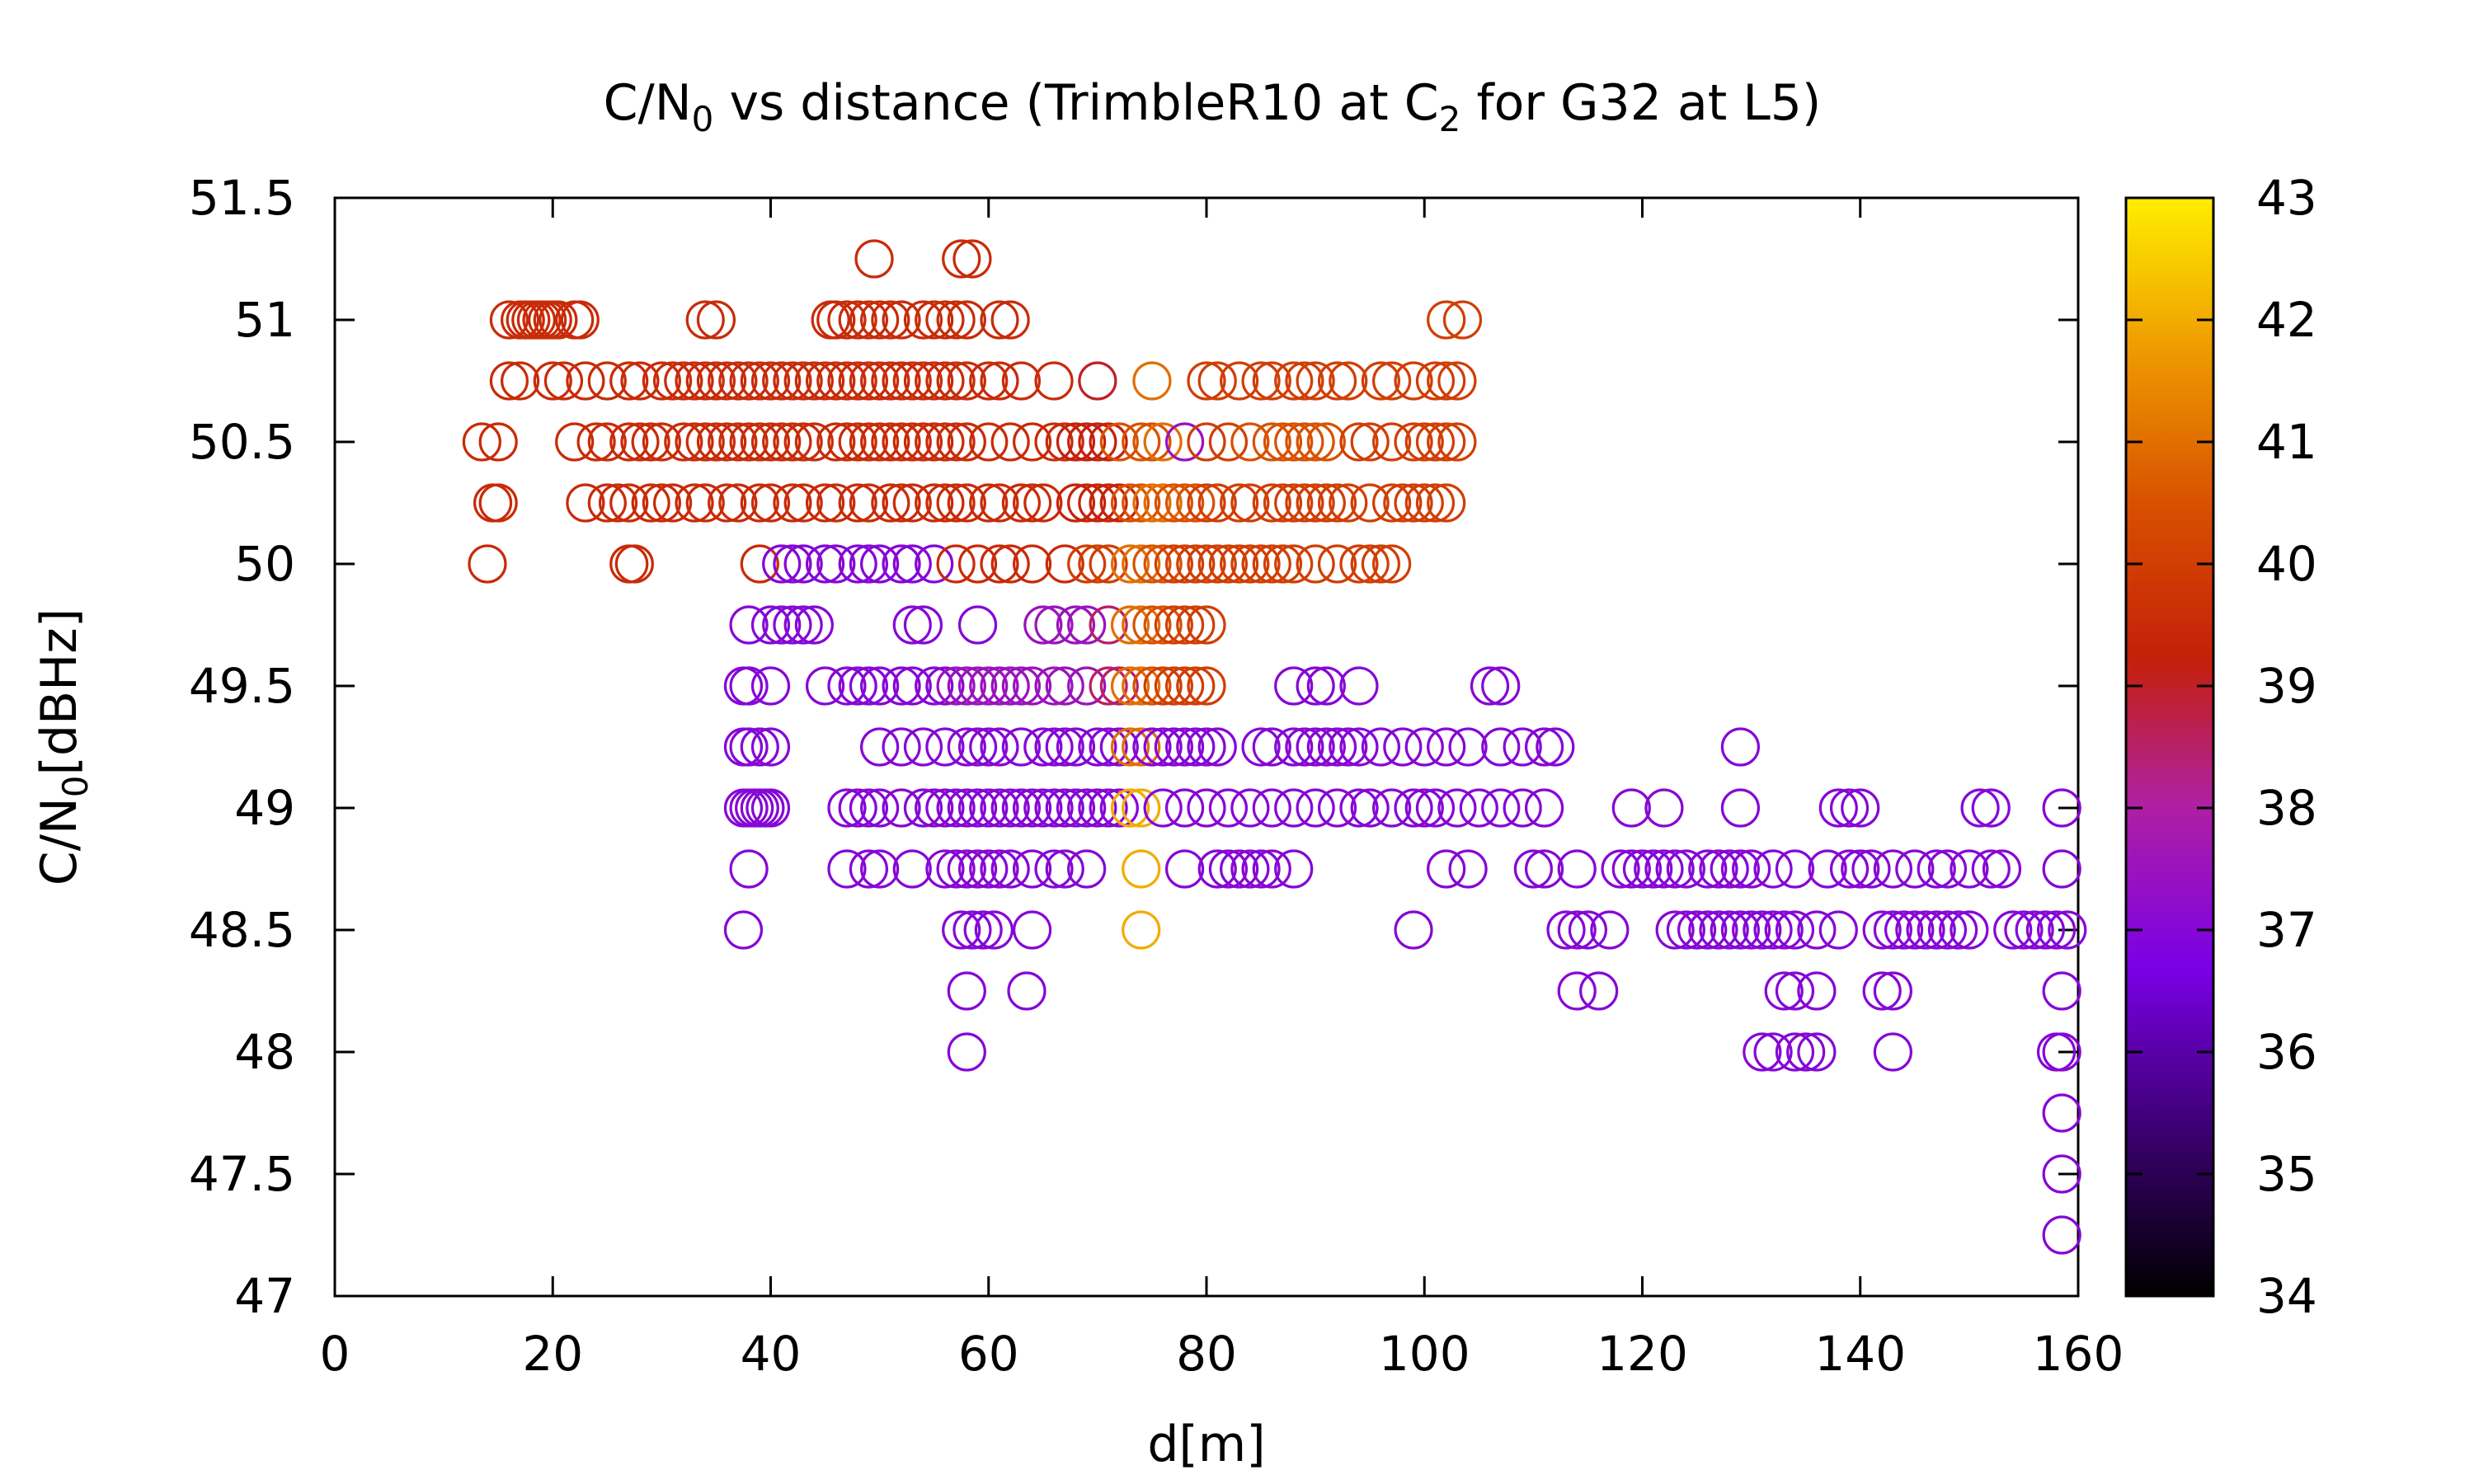  Describe the element at coordinates (264, 564) in the screenshot. I see `y-tick-label: 50` at that location.